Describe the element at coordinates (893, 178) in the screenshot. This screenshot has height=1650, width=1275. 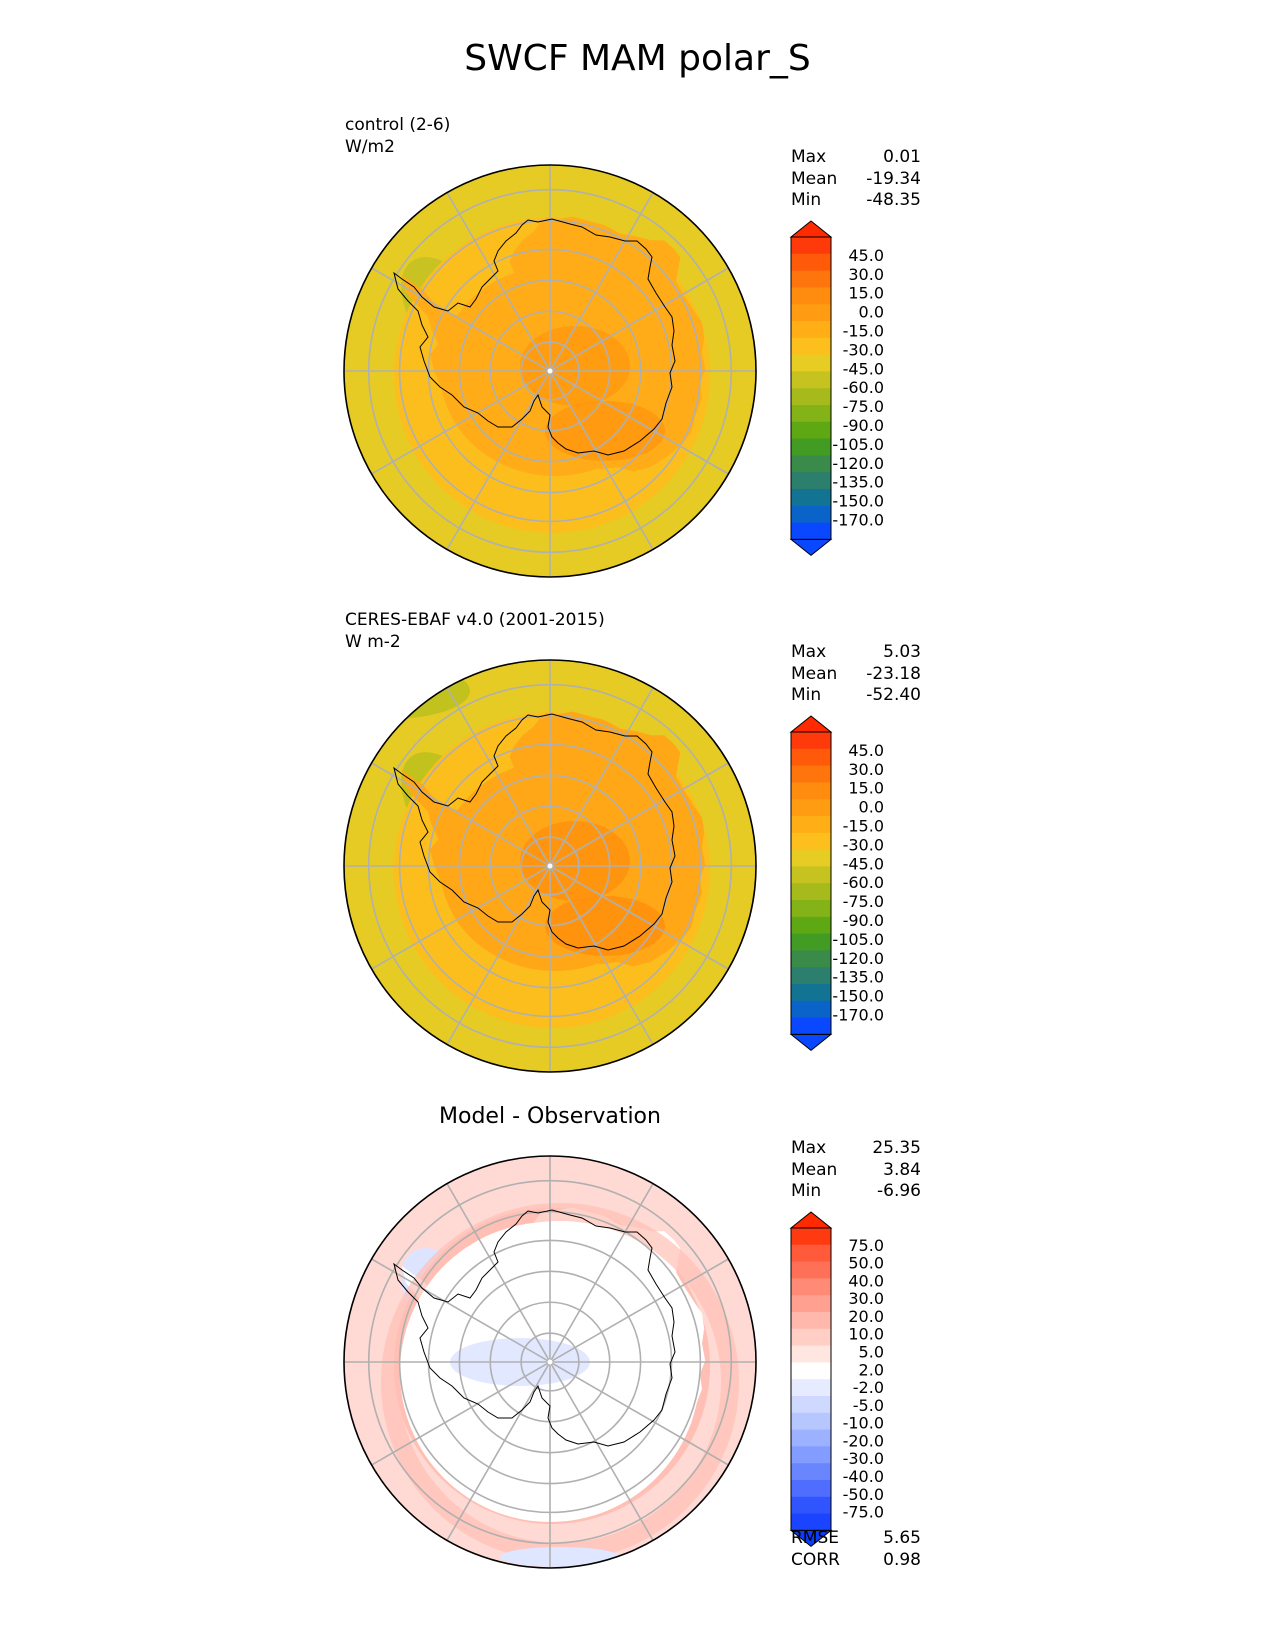
I see `stat-value: -19.34` at that location.